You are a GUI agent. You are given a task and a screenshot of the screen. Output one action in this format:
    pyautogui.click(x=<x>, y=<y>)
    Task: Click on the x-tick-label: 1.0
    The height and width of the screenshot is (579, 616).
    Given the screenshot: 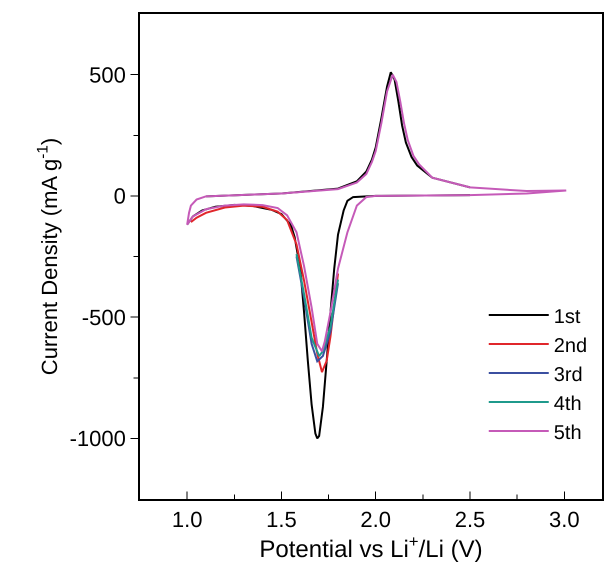 What is the action you would take?
    pyautogui.click(x=187, y=519)
    